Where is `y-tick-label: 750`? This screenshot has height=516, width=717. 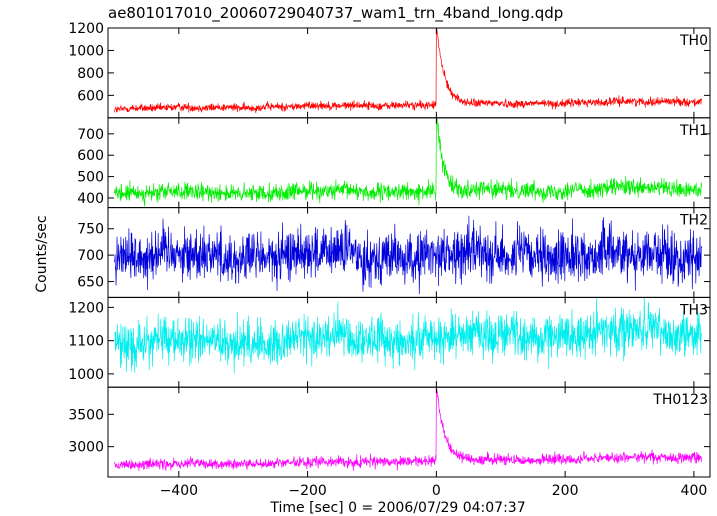
y-tick-label: 750 is located at coordinates (90, 230).